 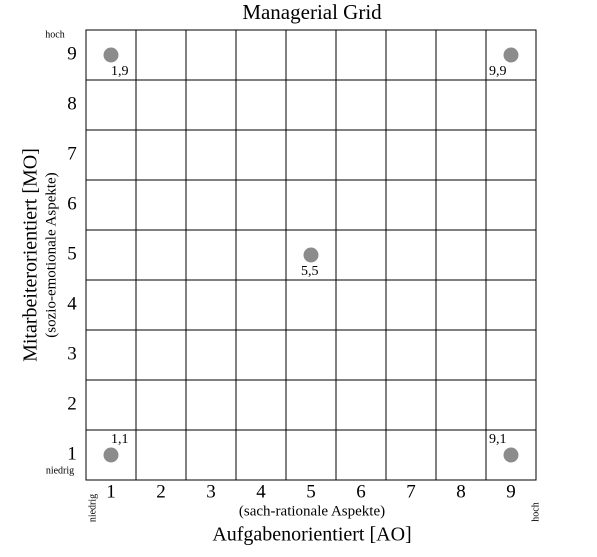 I want to click on point-label: 9,9, so click(x=498, y=71).